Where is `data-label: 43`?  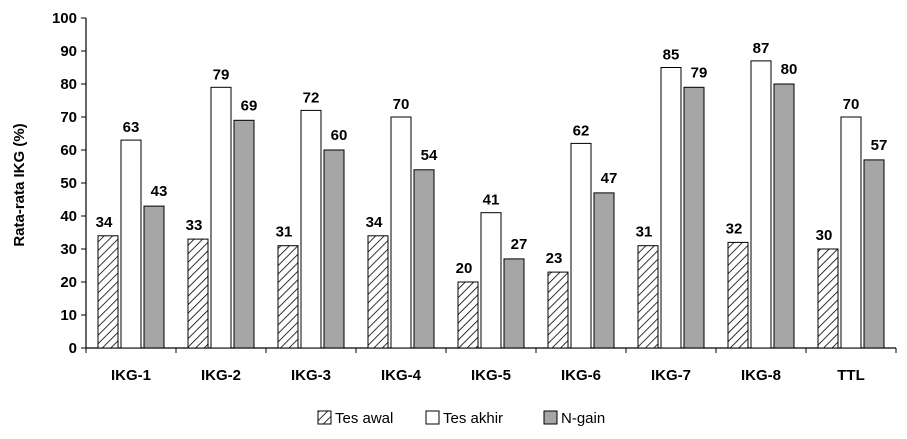
data-label: 43 is located at coordinates (159, 191).